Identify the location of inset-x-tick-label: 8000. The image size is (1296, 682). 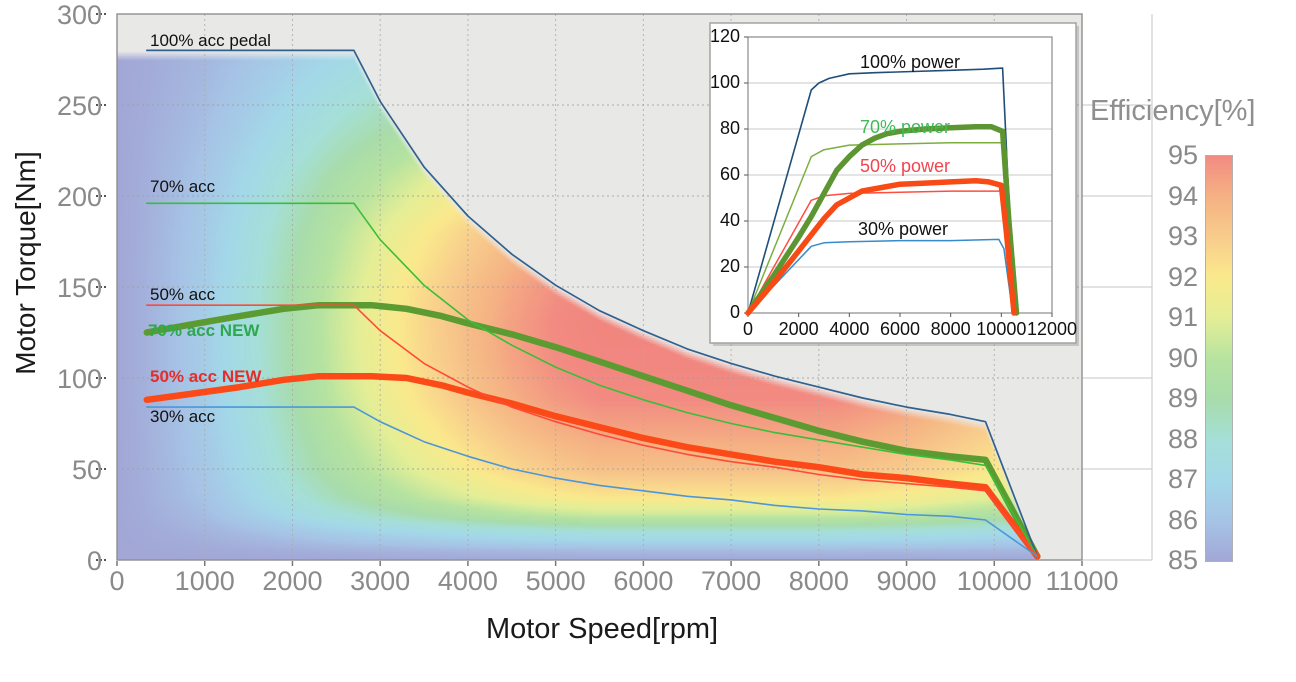
(950, 329).